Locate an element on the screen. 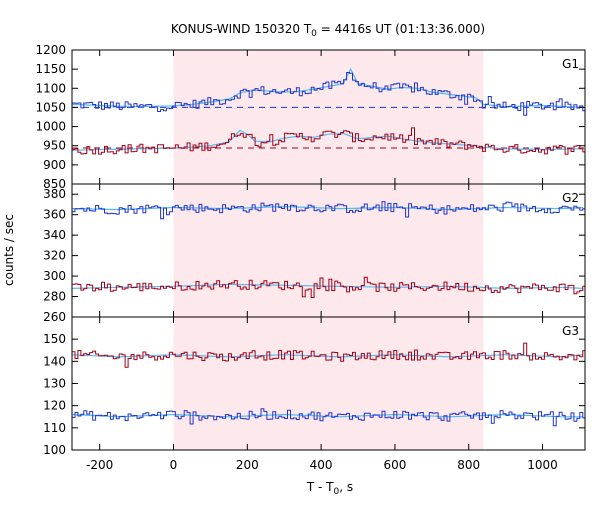 This screenshot has height=505, width=600. x-tick-label: 0 is located at coordinates (174, 465).